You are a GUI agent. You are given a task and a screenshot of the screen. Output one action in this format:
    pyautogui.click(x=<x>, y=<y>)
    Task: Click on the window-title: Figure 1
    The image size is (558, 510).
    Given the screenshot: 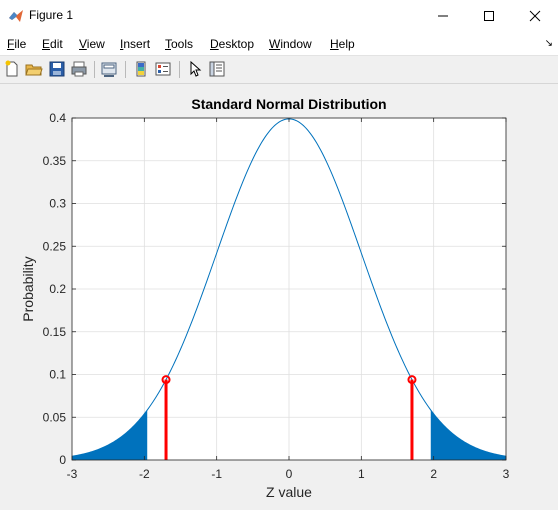 What is the action you would take?
    pyautogui.click(x=51, y=15)
    